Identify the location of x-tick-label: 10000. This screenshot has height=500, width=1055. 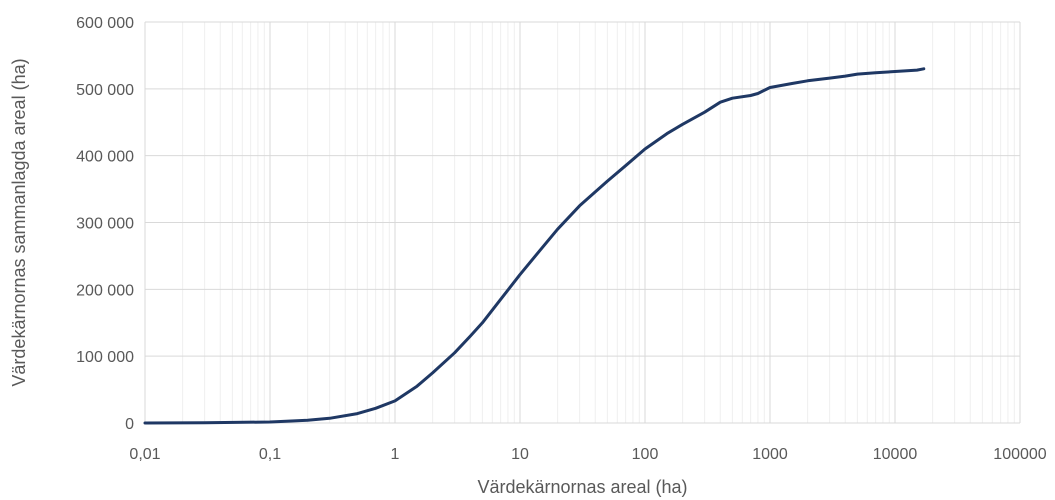
(895, 454).